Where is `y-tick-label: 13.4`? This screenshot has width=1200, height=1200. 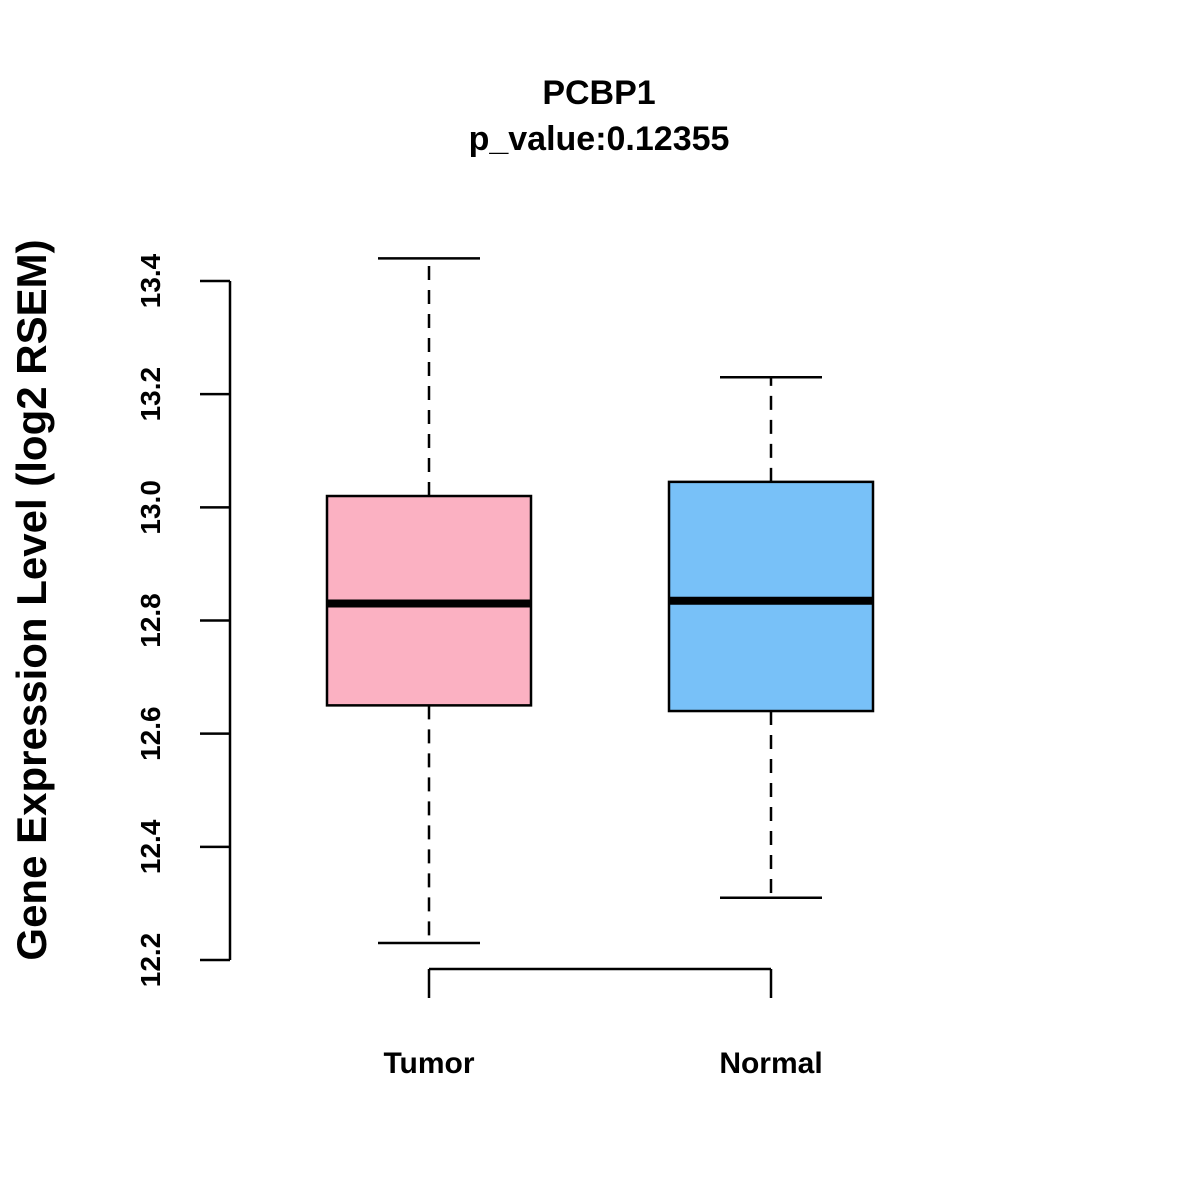 y-tick-label: 13.4 is located at coordinates (150, 280).